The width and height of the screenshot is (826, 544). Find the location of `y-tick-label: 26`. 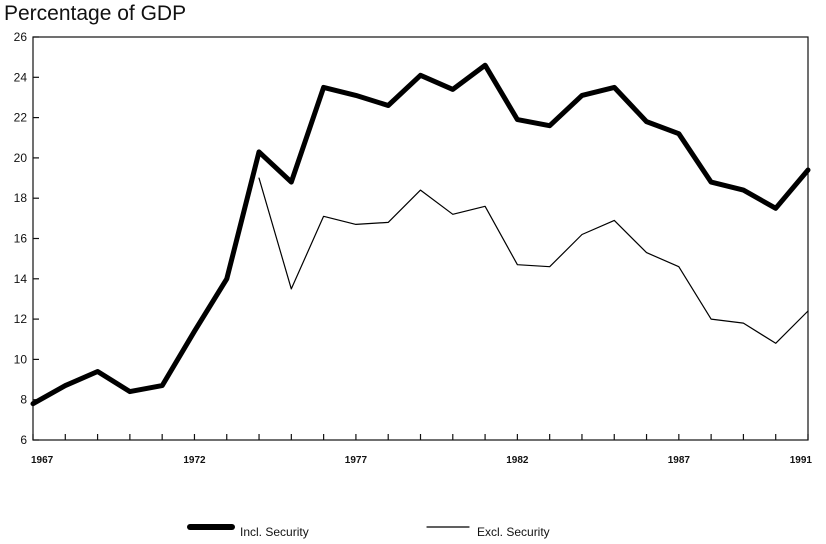

y-tick-label: 26 is located at coordinates (21, 37).